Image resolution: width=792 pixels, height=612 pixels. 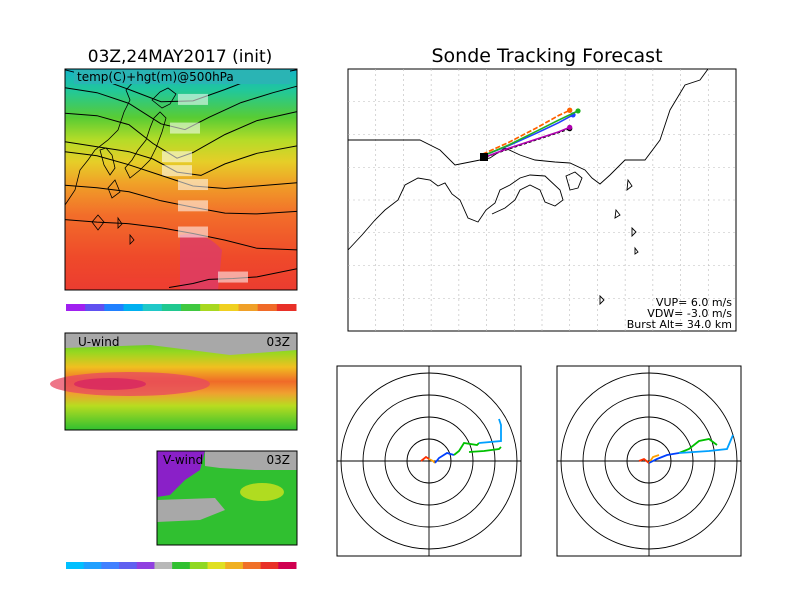 What do you see at coordinates (546, 56) in the screenshot?
I see `right-title: Sonde Tracking Forecast` at bounding box center [546, 56].